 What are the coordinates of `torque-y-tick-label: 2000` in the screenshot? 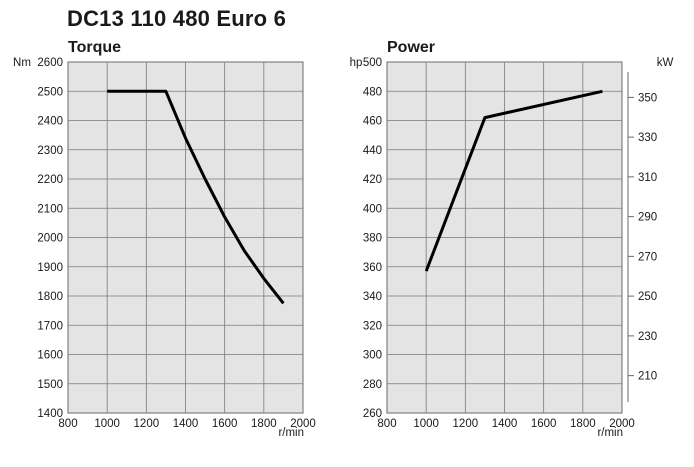 It's located at (50, 239).